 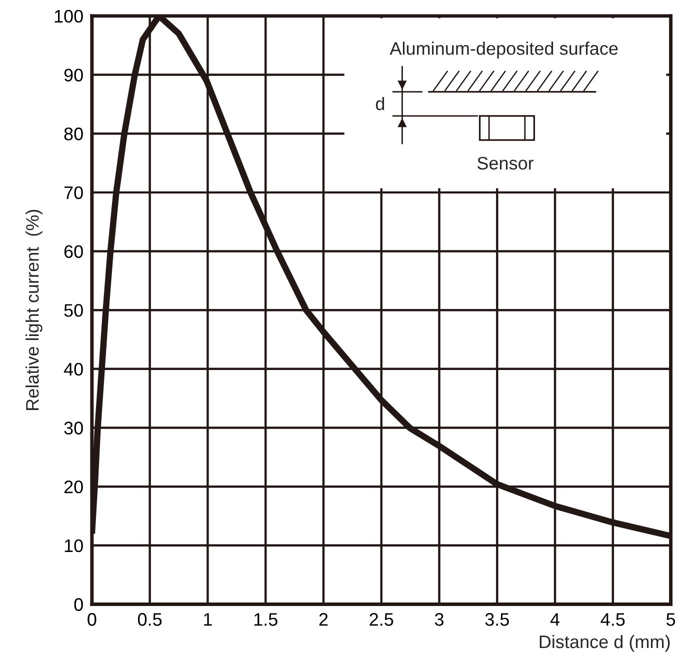 What do you see at coordinates (73, 75) in the screenshot?
I see `y-tick-label: 90` at bounding box center [73, 75].